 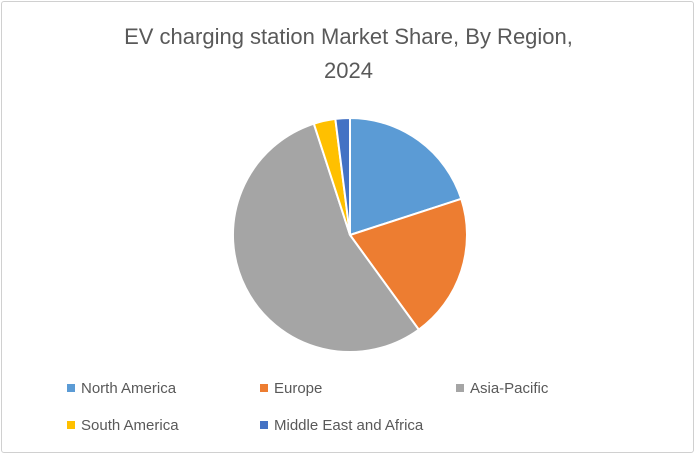 What do you see at coordinates (406, 176) in the screenshot?
I see `pie-slice-north-america` at bounding box center [406, 176].